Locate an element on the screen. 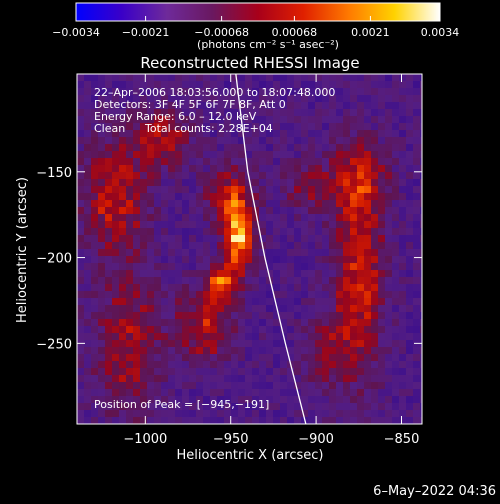 This screenshot has height=504, width=500. annotation-energy-range: Energy Range: 6.0 – 12.0 keV is located at coordinates (175, 116).